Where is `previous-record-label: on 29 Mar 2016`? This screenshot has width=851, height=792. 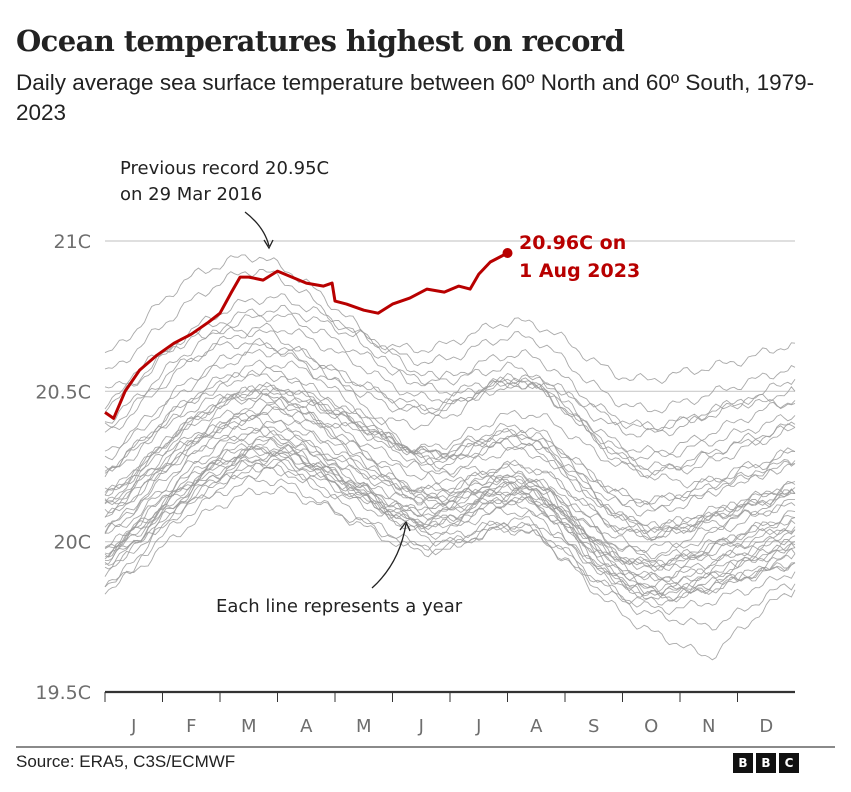
previous-record-label: on 29 Mar 2016 is located at coordinates (191, 194).